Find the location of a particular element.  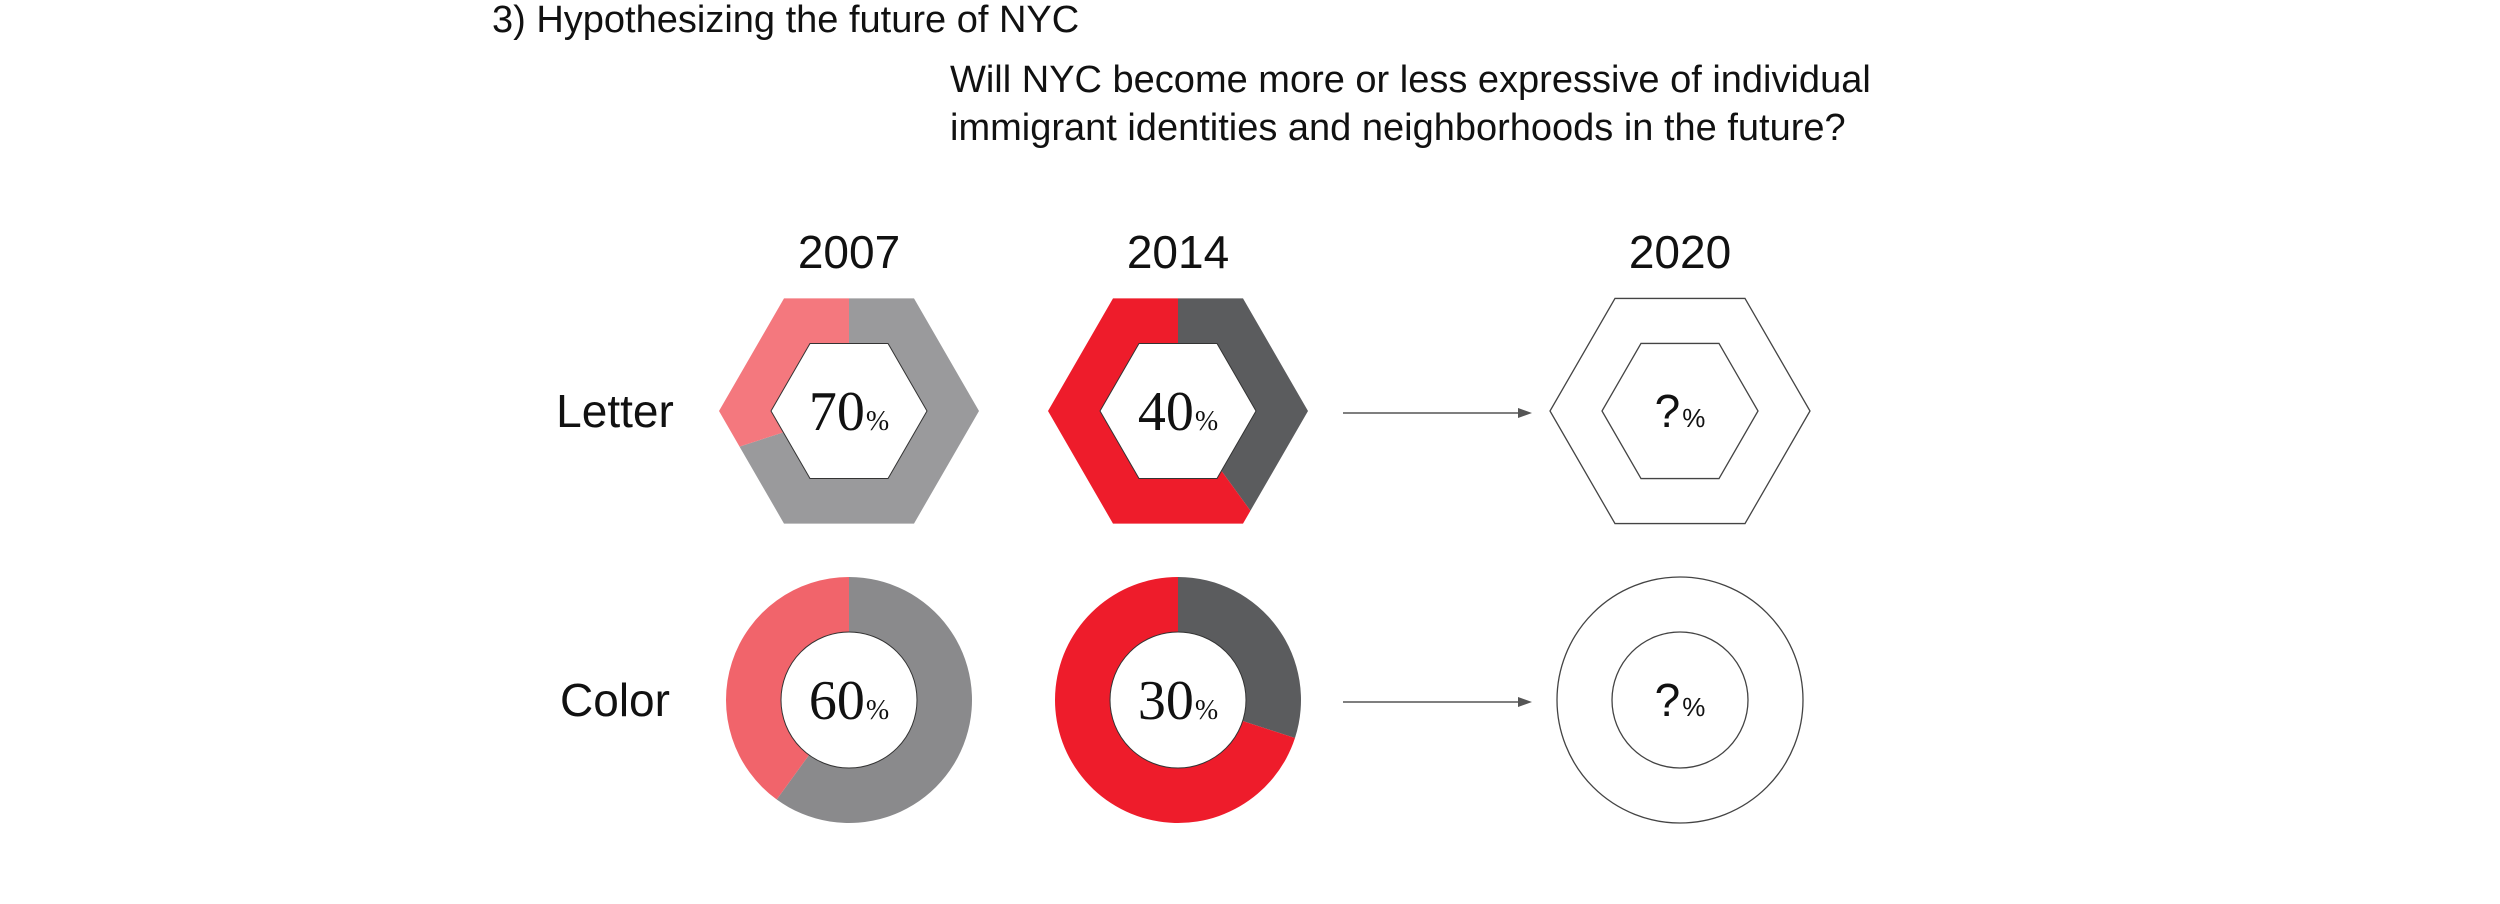

letter-2014-accent-segment is located at coordinates (1149, 411).